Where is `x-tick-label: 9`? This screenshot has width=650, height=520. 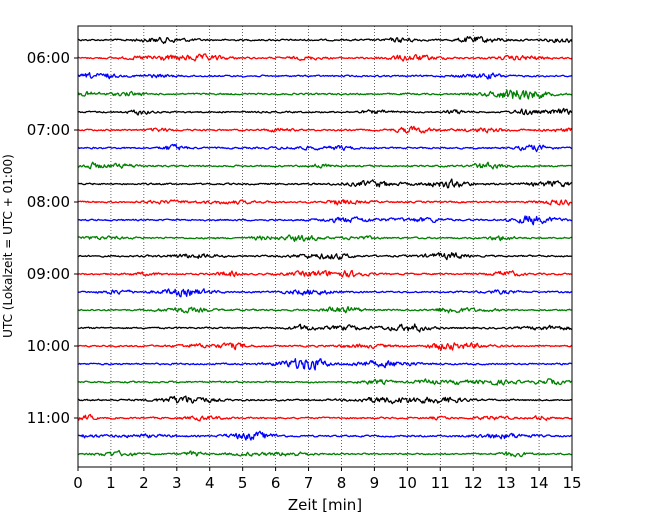 x-tick-label: 9 is located at coordinates (375, 483).